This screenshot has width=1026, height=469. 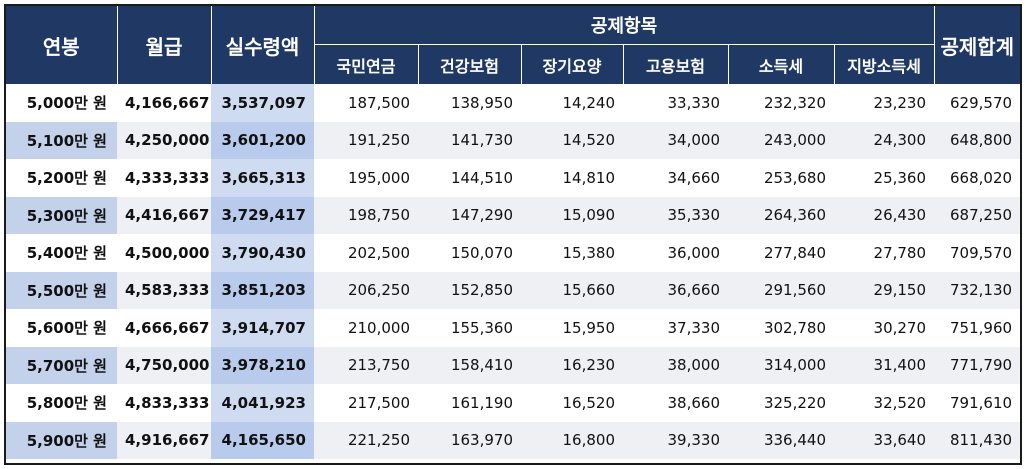 I want to click on cell-monthly: 4,666,667, so click(x=164, y=328).